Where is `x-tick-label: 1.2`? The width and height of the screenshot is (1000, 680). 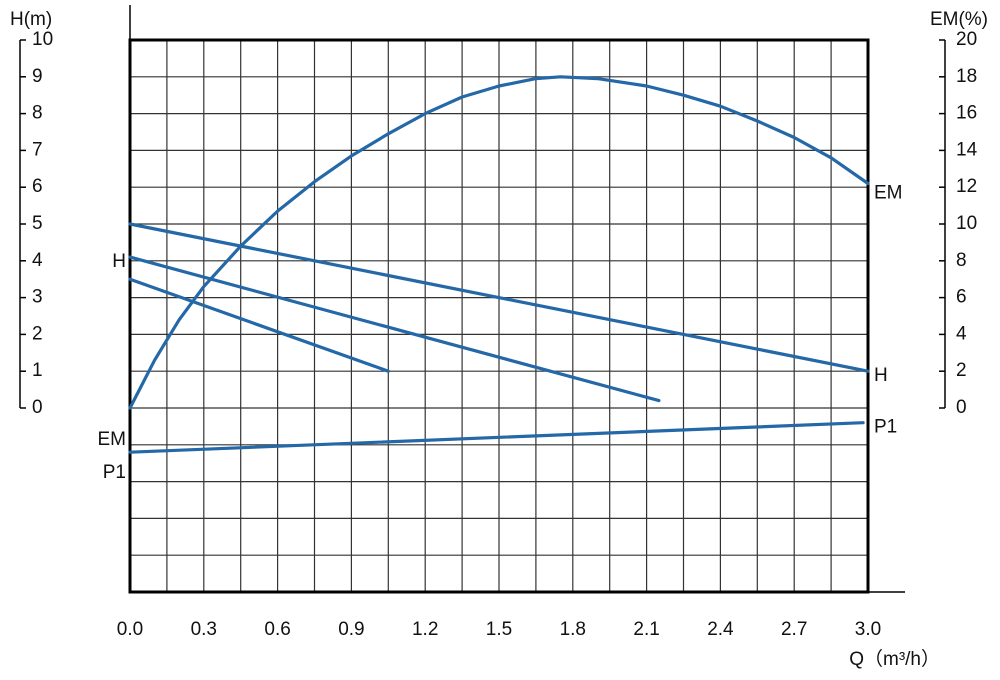
x-tick-label: 1.2 is located at coordinates (425, 629).